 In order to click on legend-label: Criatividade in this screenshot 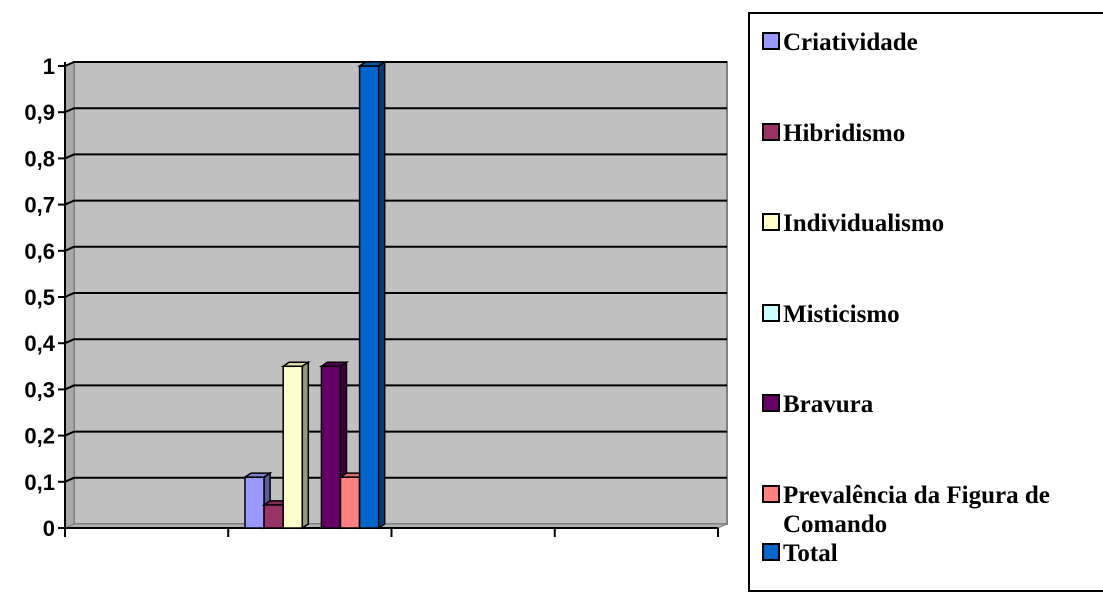, I will do `click(850, 42)`.